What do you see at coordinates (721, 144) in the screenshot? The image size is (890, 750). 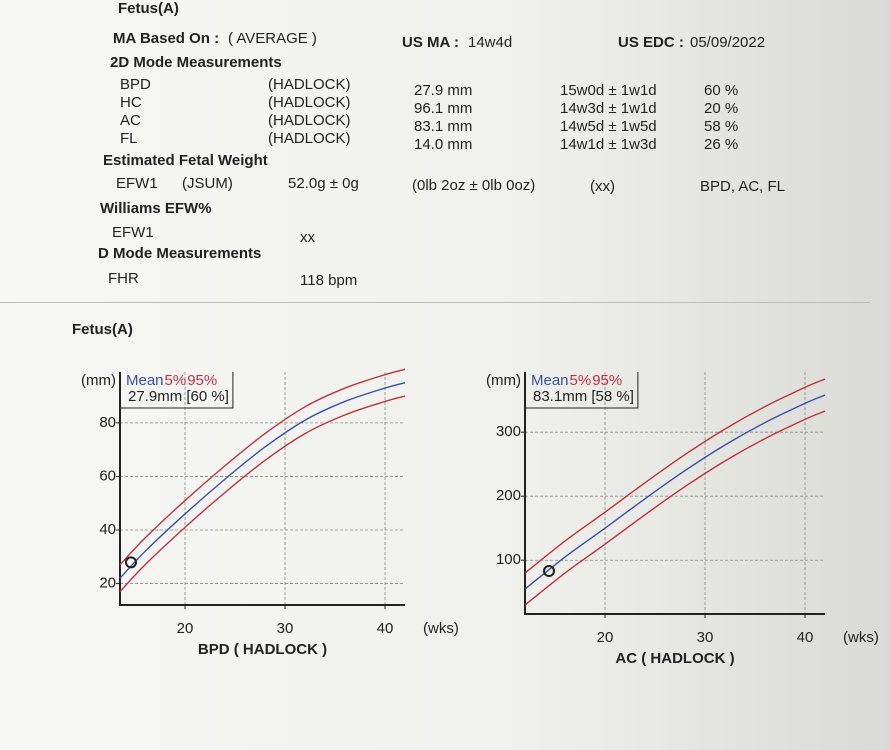 I see `percentile: 26 %` at bounding box center [721, 144].